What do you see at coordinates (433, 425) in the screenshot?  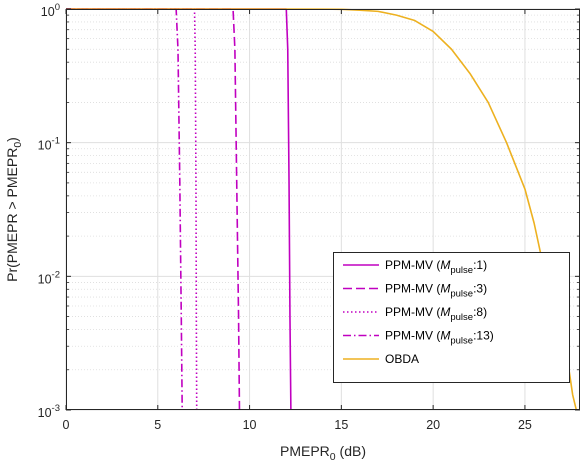 I see `x-tick-label: 20` at bounding box center [433, 425].